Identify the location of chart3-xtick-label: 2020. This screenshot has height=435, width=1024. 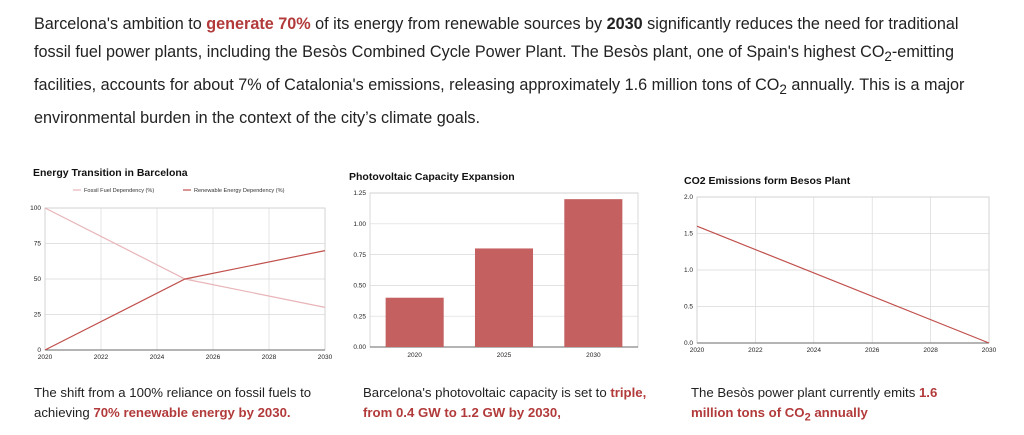
(697, 350).